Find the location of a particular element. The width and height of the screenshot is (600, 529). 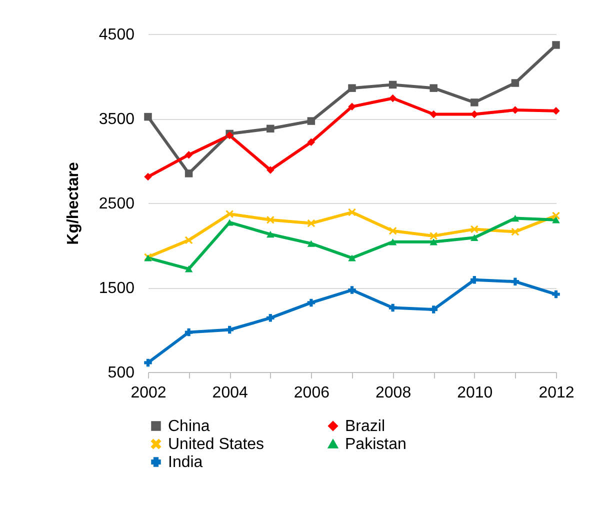

y-tick-label: 1500 is located at coordinates (116, 288).